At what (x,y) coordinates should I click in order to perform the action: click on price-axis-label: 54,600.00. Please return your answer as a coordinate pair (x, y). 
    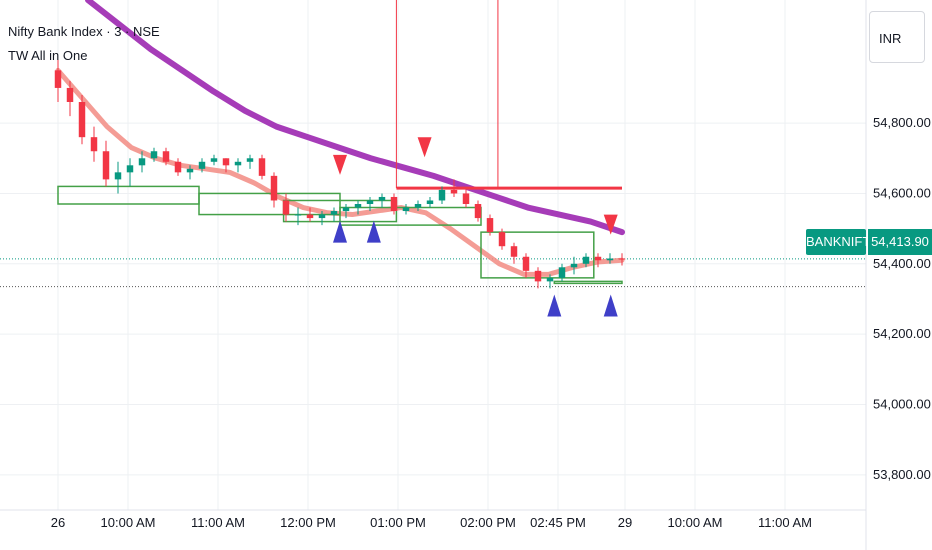
    Looking at the image, I should click on (902, 192).